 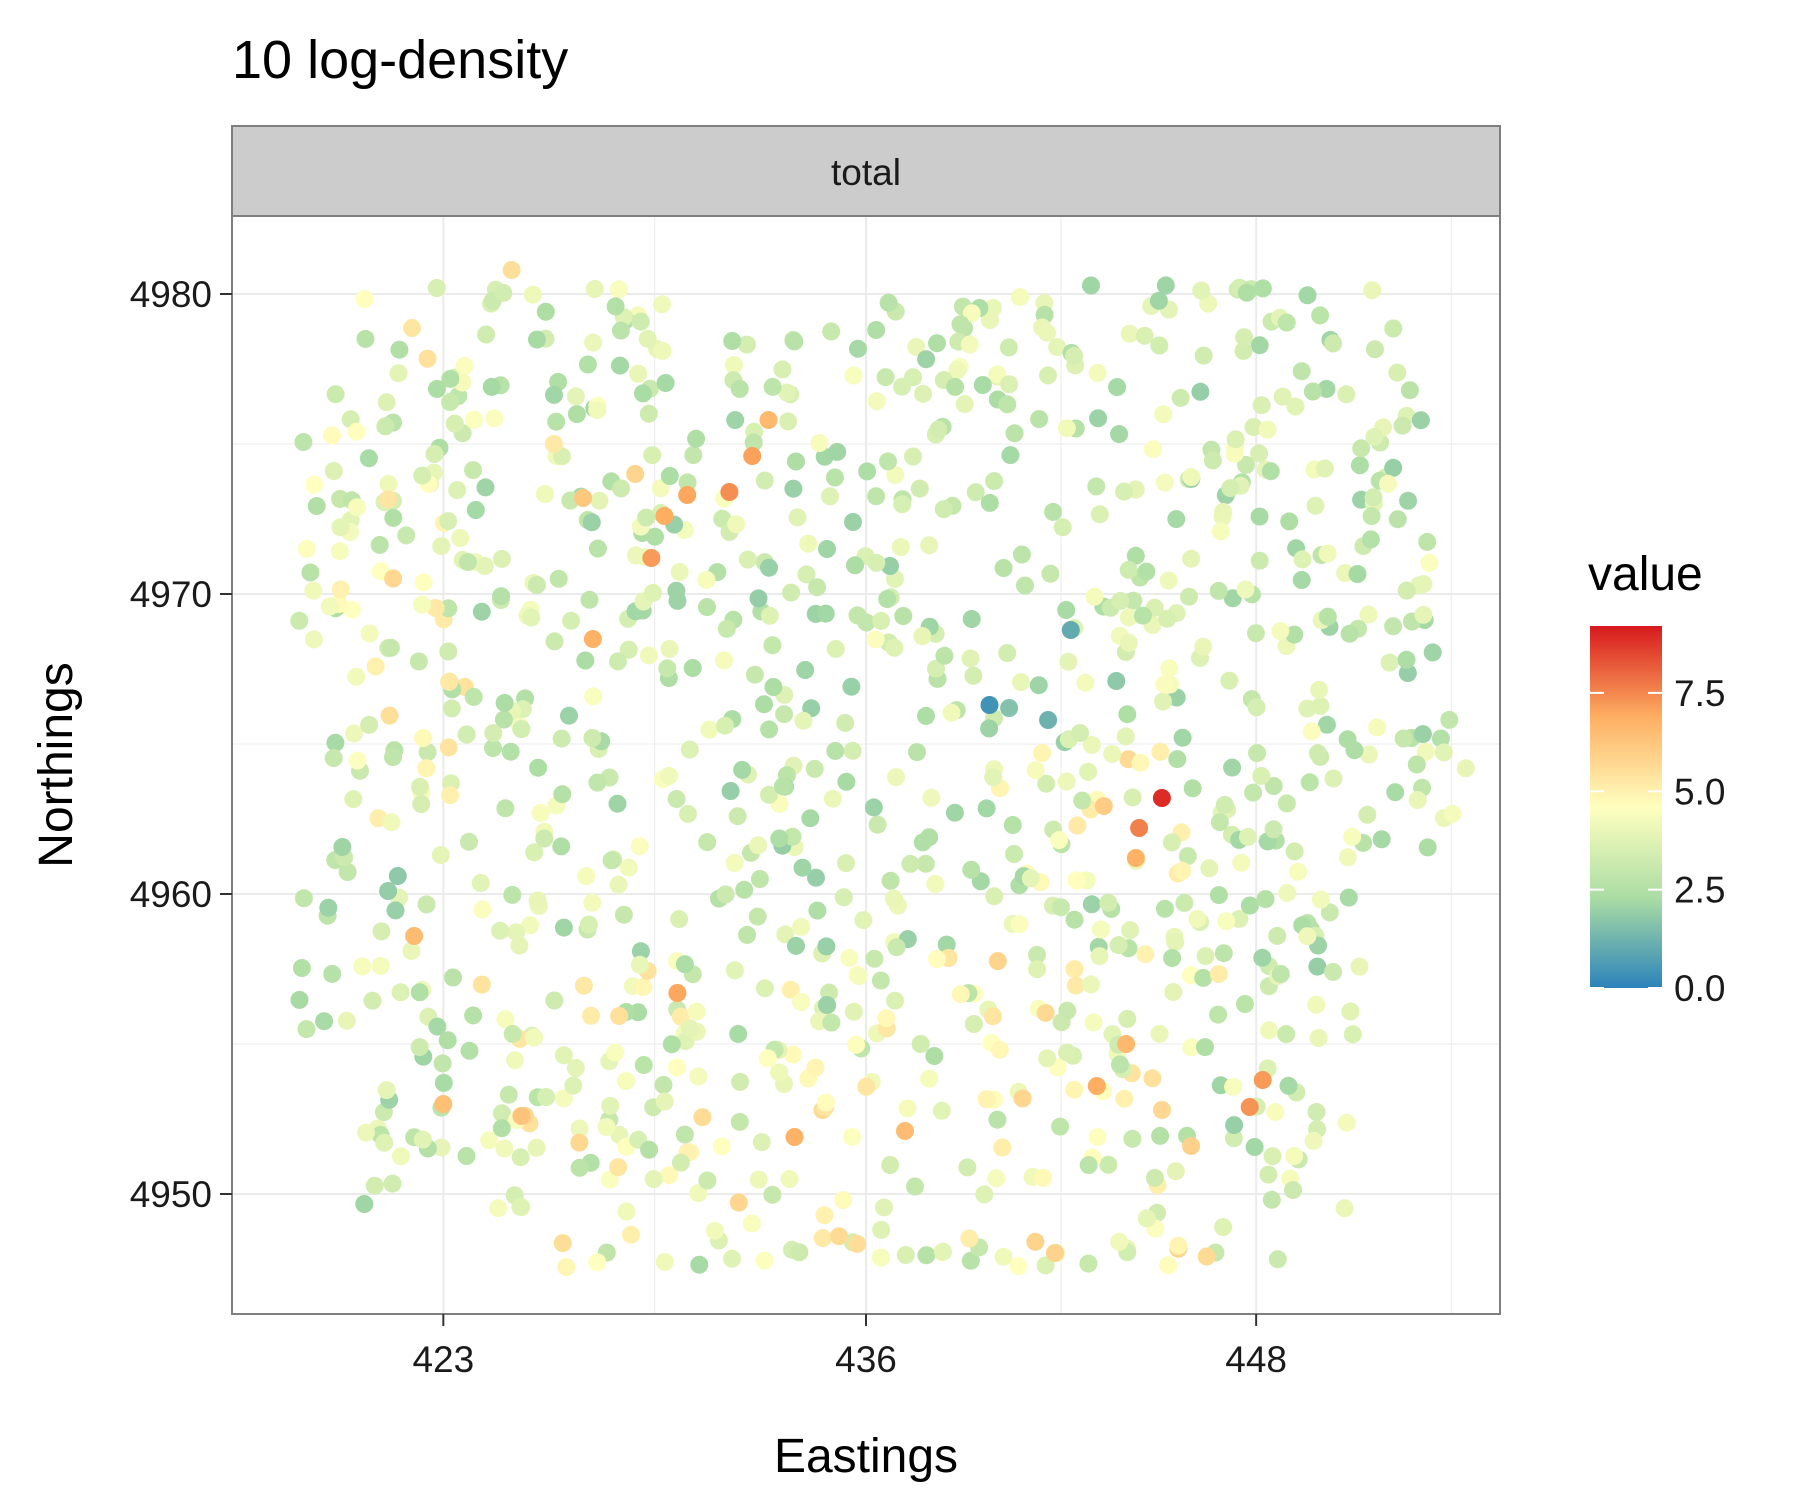 What do you see at coordinates (866, 172) in the screenshot?
I see `facet-label: total` at bounding box center [866, 172].